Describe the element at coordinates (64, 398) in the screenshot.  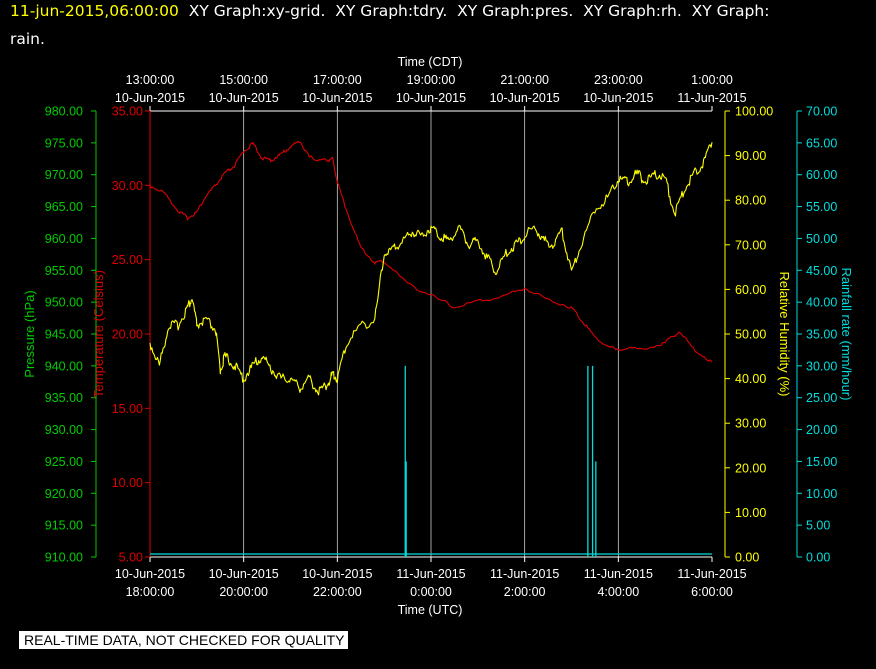
I see `pressure-tick-label: 935.00` at that location.